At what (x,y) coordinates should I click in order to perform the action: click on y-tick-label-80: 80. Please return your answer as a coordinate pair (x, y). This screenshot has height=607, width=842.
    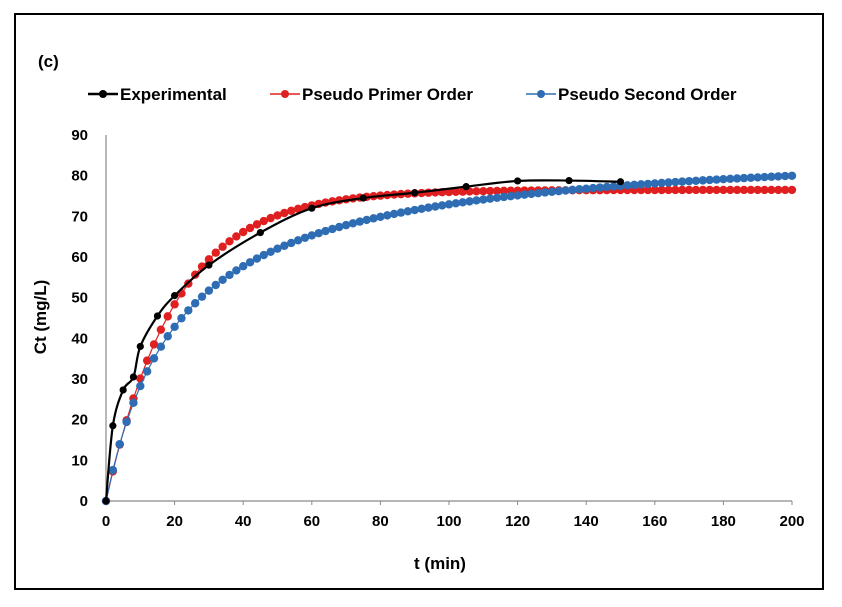
    Looking at the image, I should click on (79, 176).